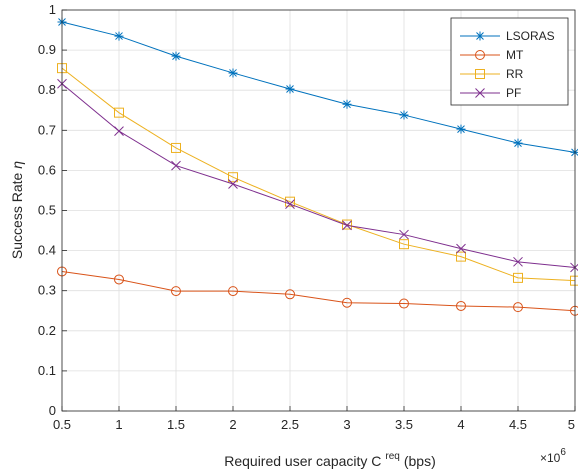 This screenshot has height=473, width=578. What do you see at coordinates (571, 424) in the screenshot?
I see `x-tick-label: 5` at bounding box center [571, 424].